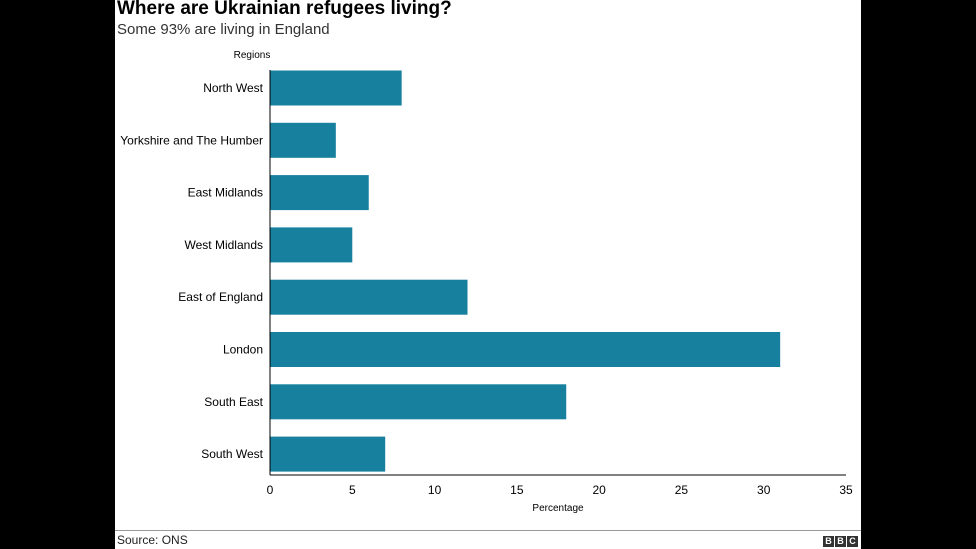 The width and height of the screenshot is (976, 549). What do you see at coordinates (243, 350) in the screenshot?
I see `category-label: London` at bounding box center [243, 350].